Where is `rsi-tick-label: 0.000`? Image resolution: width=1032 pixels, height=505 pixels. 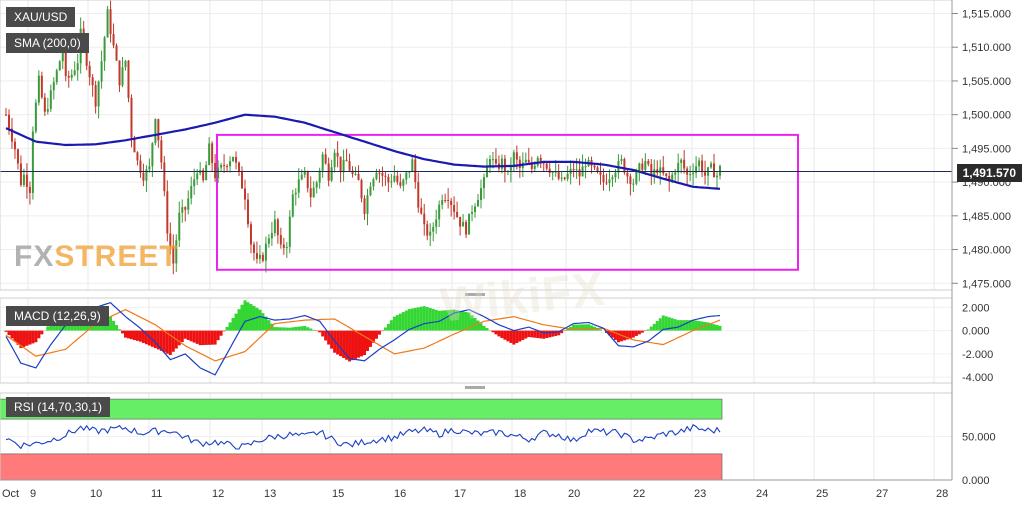 rsi-tick-label: 0.000 is located at coordinates (976, 481).